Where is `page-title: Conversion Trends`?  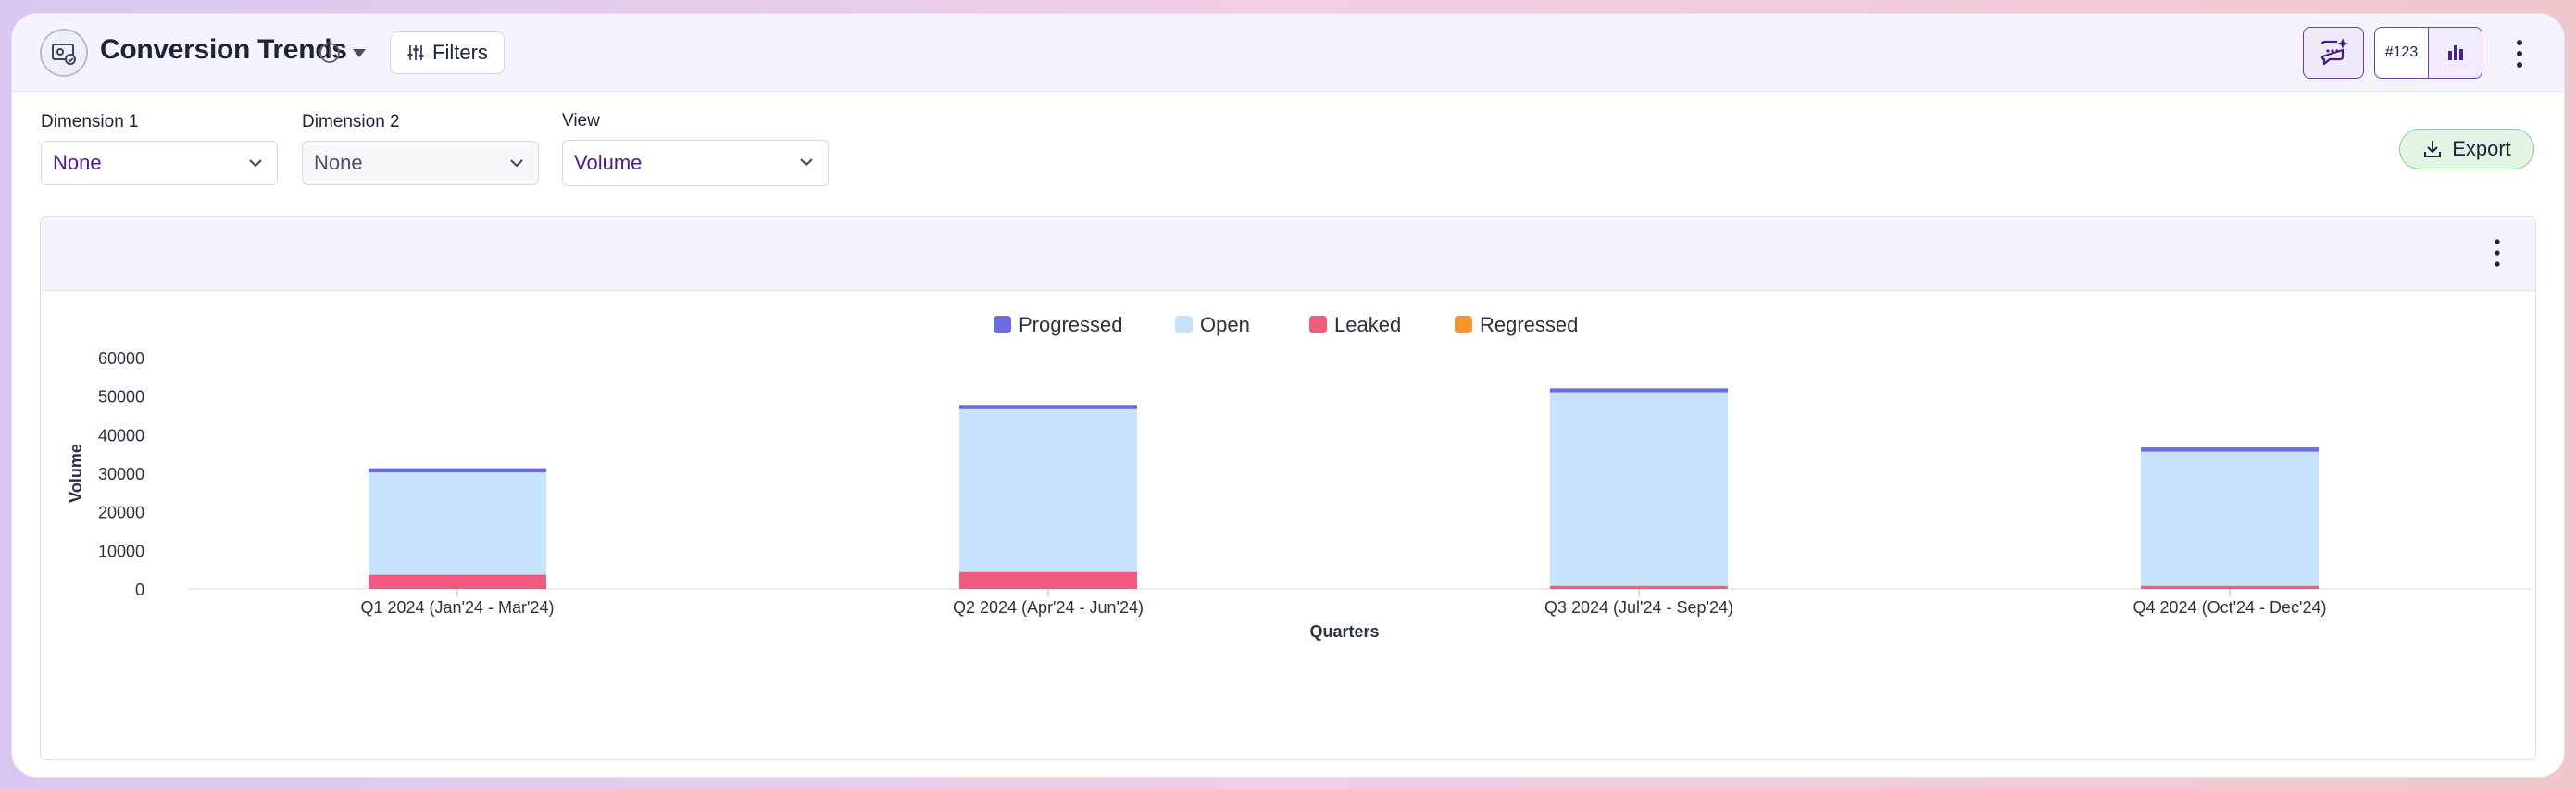 page-title: Conversion Trends is located at coordinates (223, 49).